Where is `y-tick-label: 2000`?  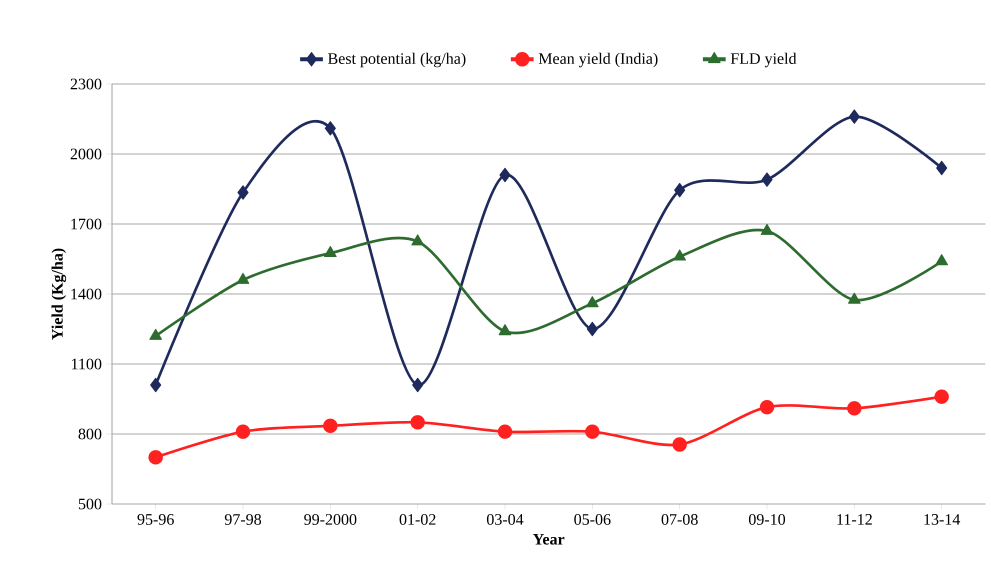 y-tick-label: 2000 is located at coordinates (86, 154).